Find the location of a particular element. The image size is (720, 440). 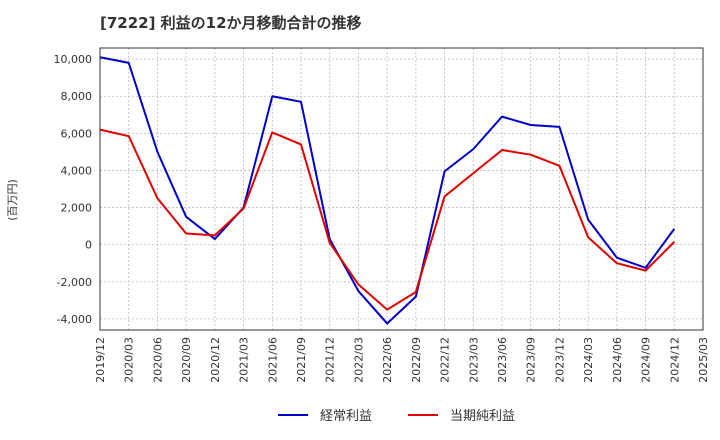

x-tick-label: 2024/06 is located at coordinates (617, 360).